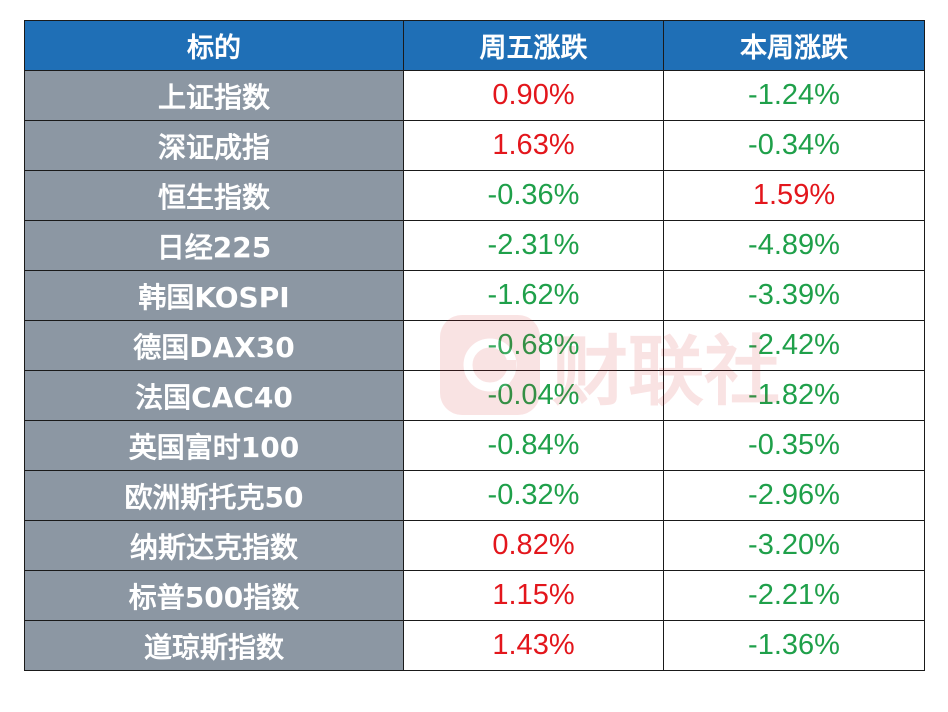  What do you see at coordinates (533, 545) in the screenshot?
I see `friday-change-cell: 0.82%` at bounding box center [533, 545].